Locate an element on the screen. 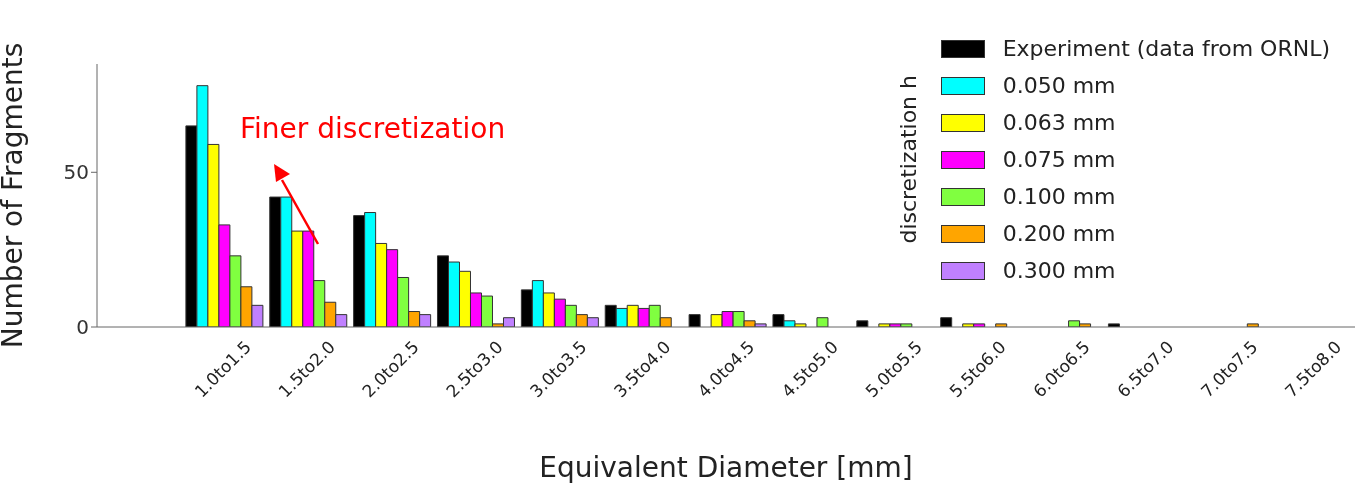  legend-label: 0.200 mm is located at coordinates (1059, 233).